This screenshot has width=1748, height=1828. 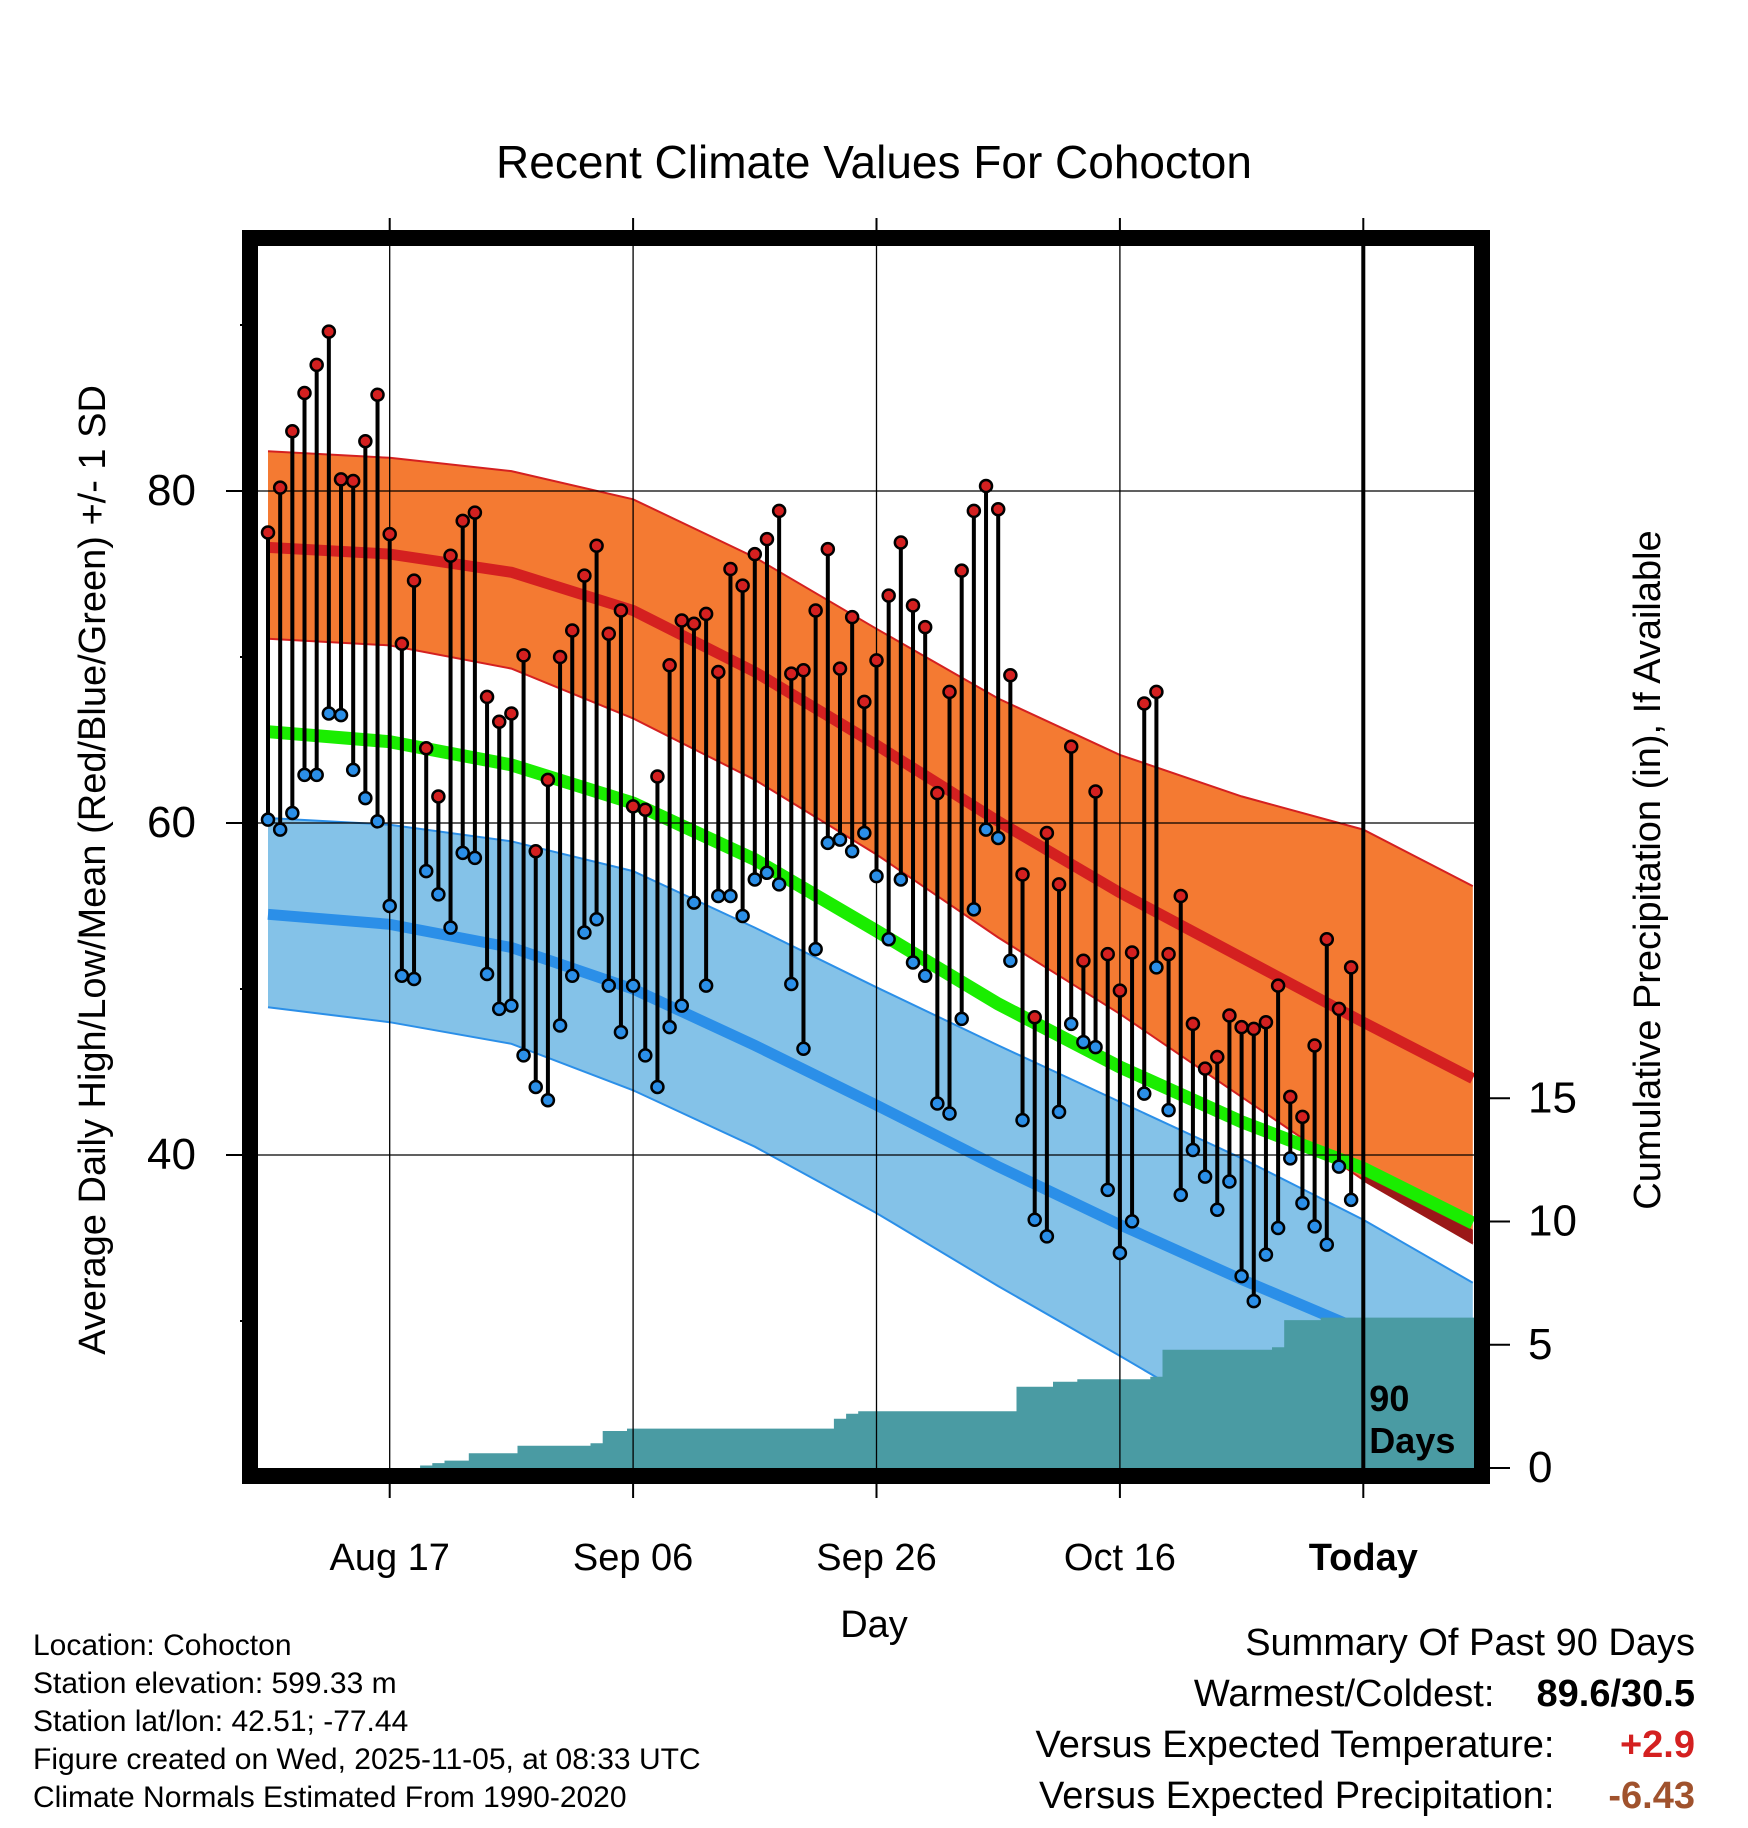 I want to click on temp-label: Versus Expected Temperature:, so click(x=1295, y=1745).